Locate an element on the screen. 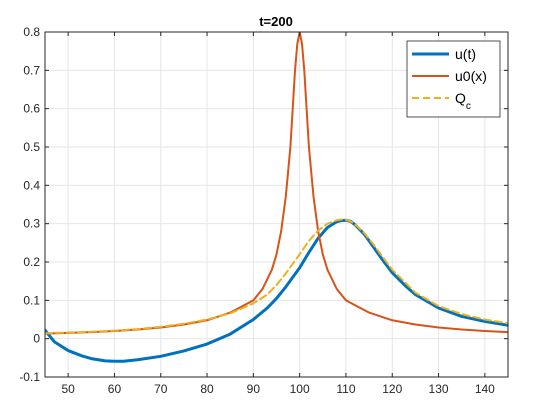  y-tick-label: 0.1 is located at coordinates (31, 300).